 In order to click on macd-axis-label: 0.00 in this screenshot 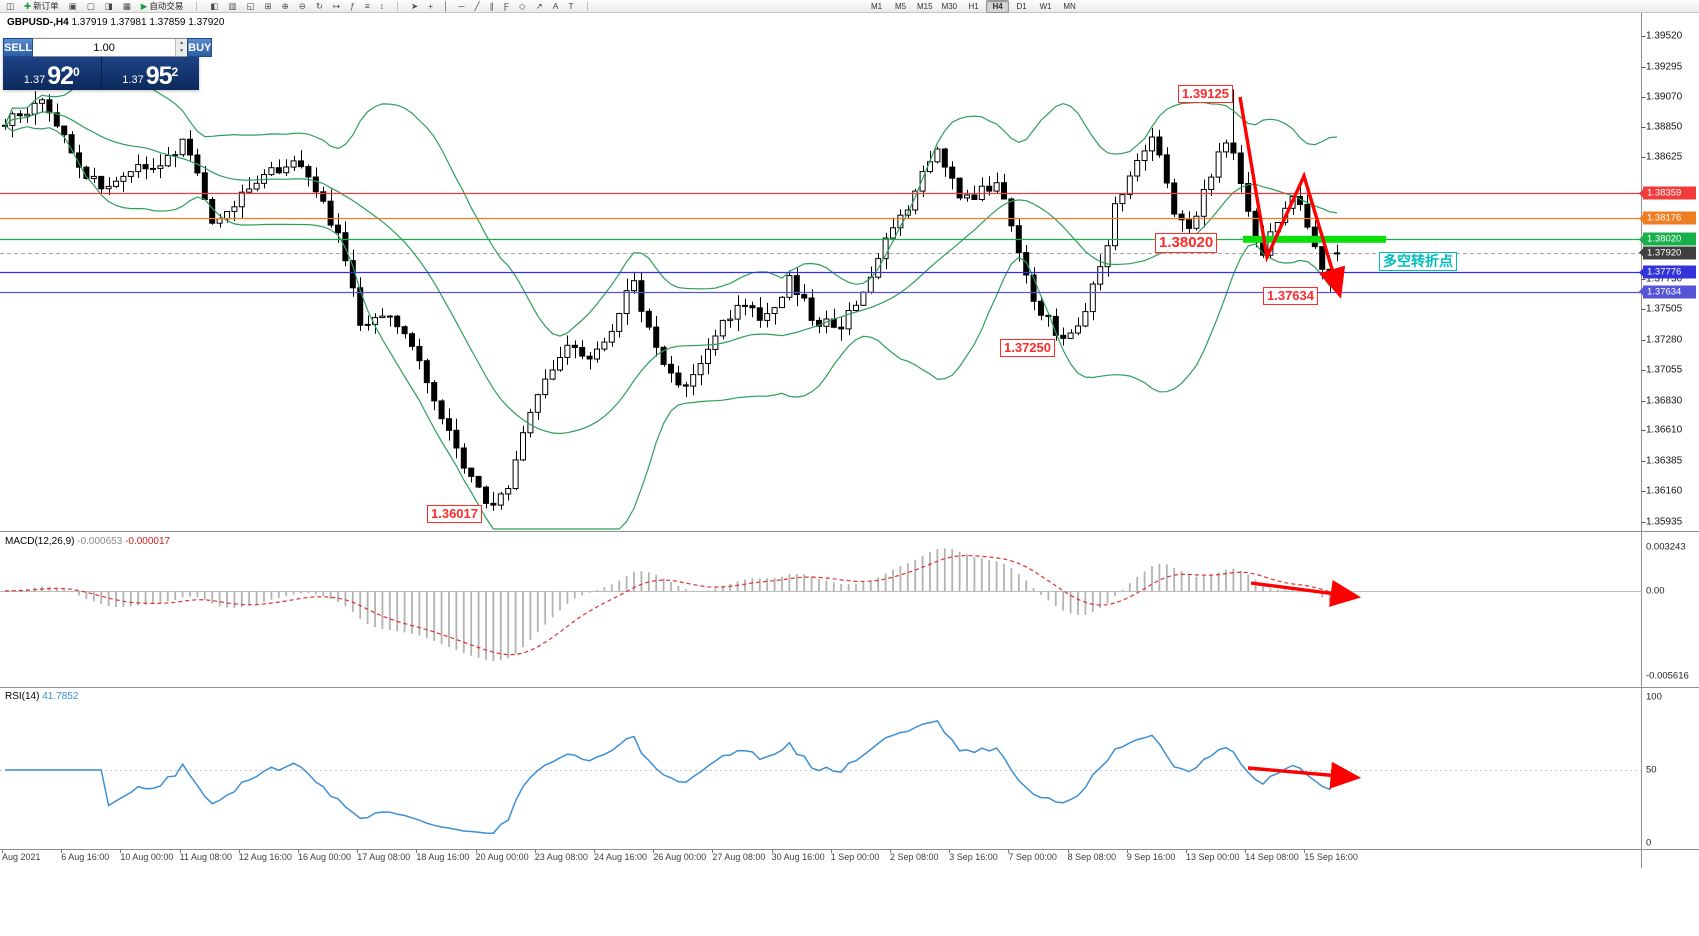, I will do `click(1655, 591)`.